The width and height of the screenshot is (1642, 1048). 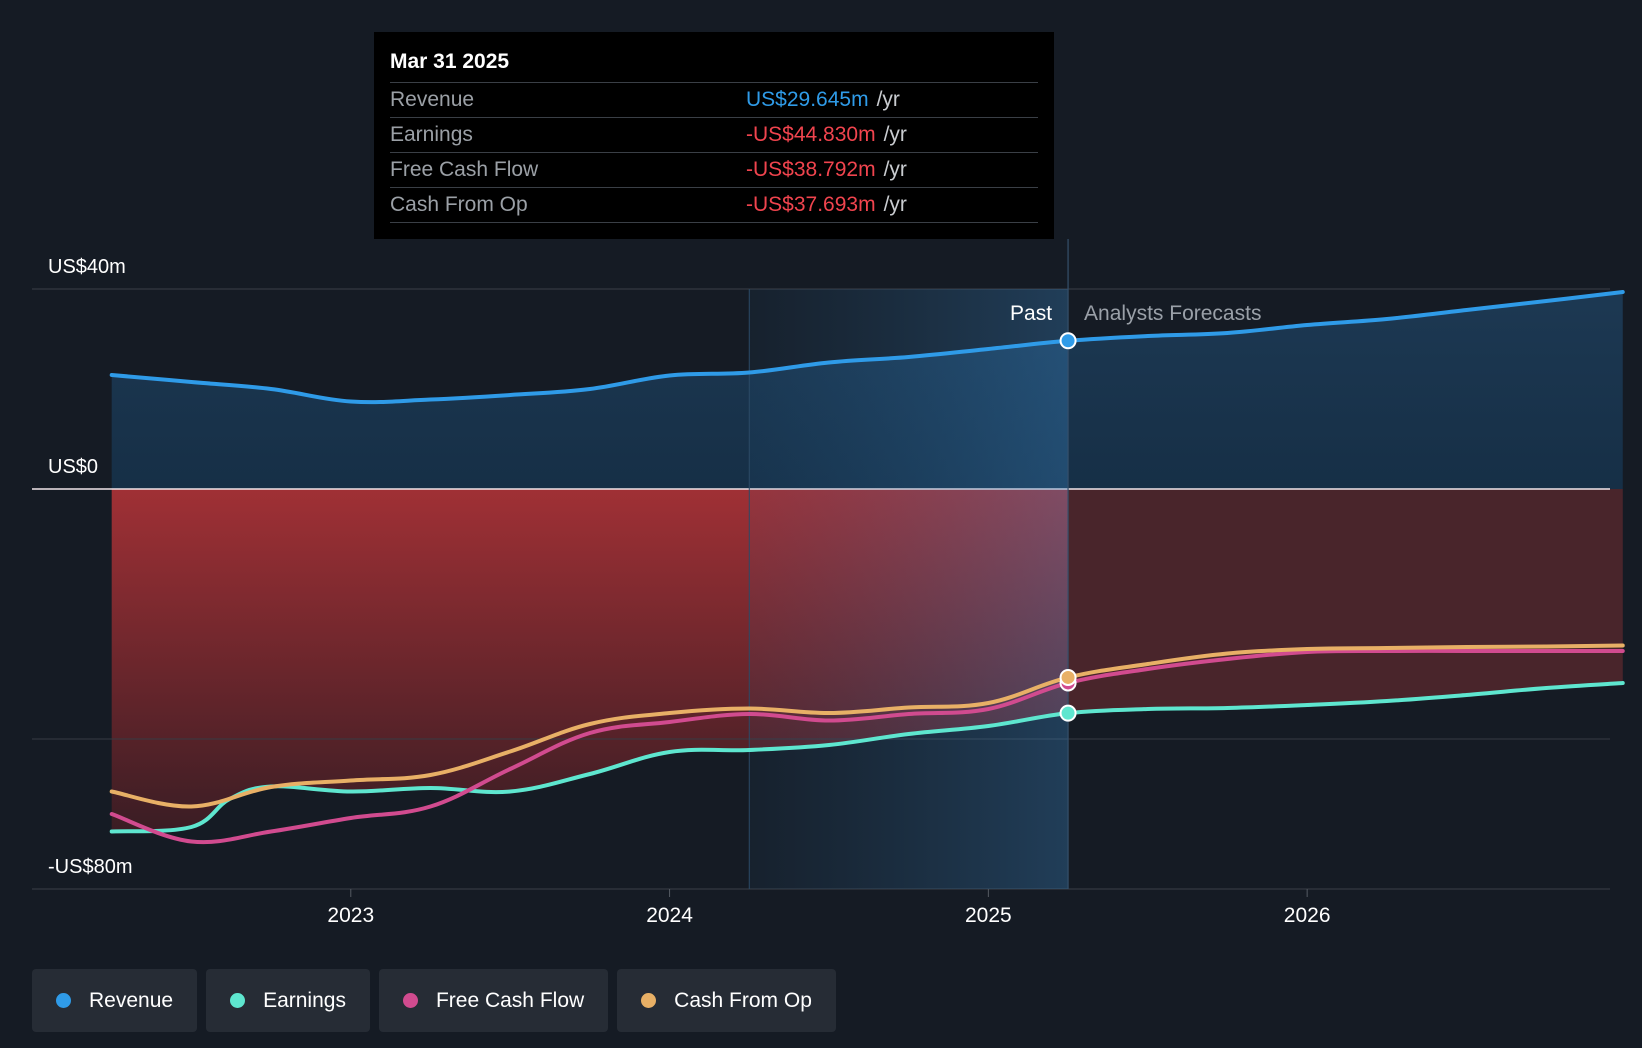 What do you see at coordinates (714, 100) in the screenshot?
I see `tooltip-row-revenue: Revenue US$29.645m /yr` at bounding box center [714, 100].